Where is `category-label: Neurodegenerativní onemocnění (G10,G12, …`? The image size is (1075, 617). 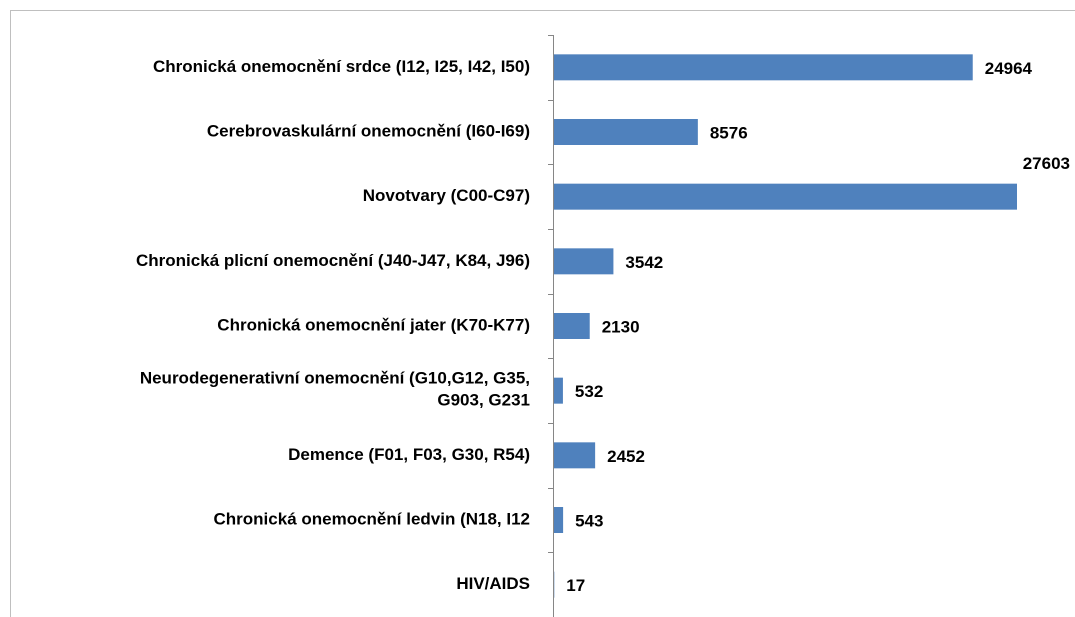 category-label: Neurodegenerativní onemocnění (G10,G12, … is located at coordinates (335, 389).